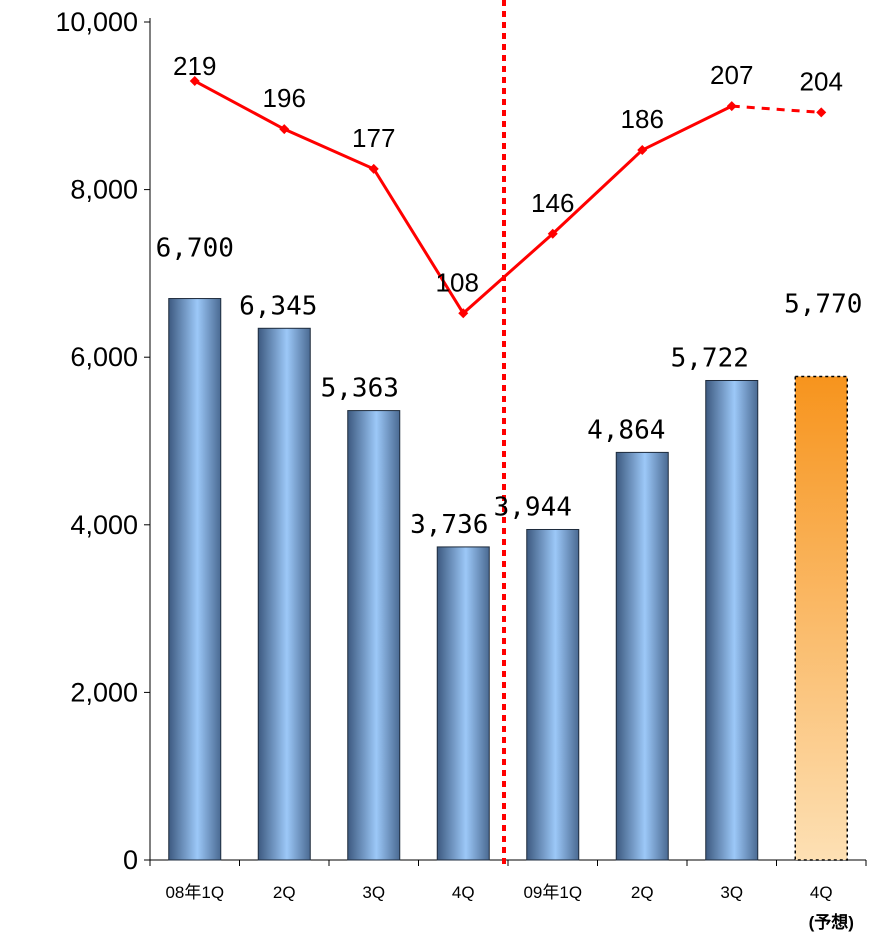  What do you see at coordinates (552, 203) in the screenshot?
I see `line-data-label: 146` at bounding box center [552, 203].